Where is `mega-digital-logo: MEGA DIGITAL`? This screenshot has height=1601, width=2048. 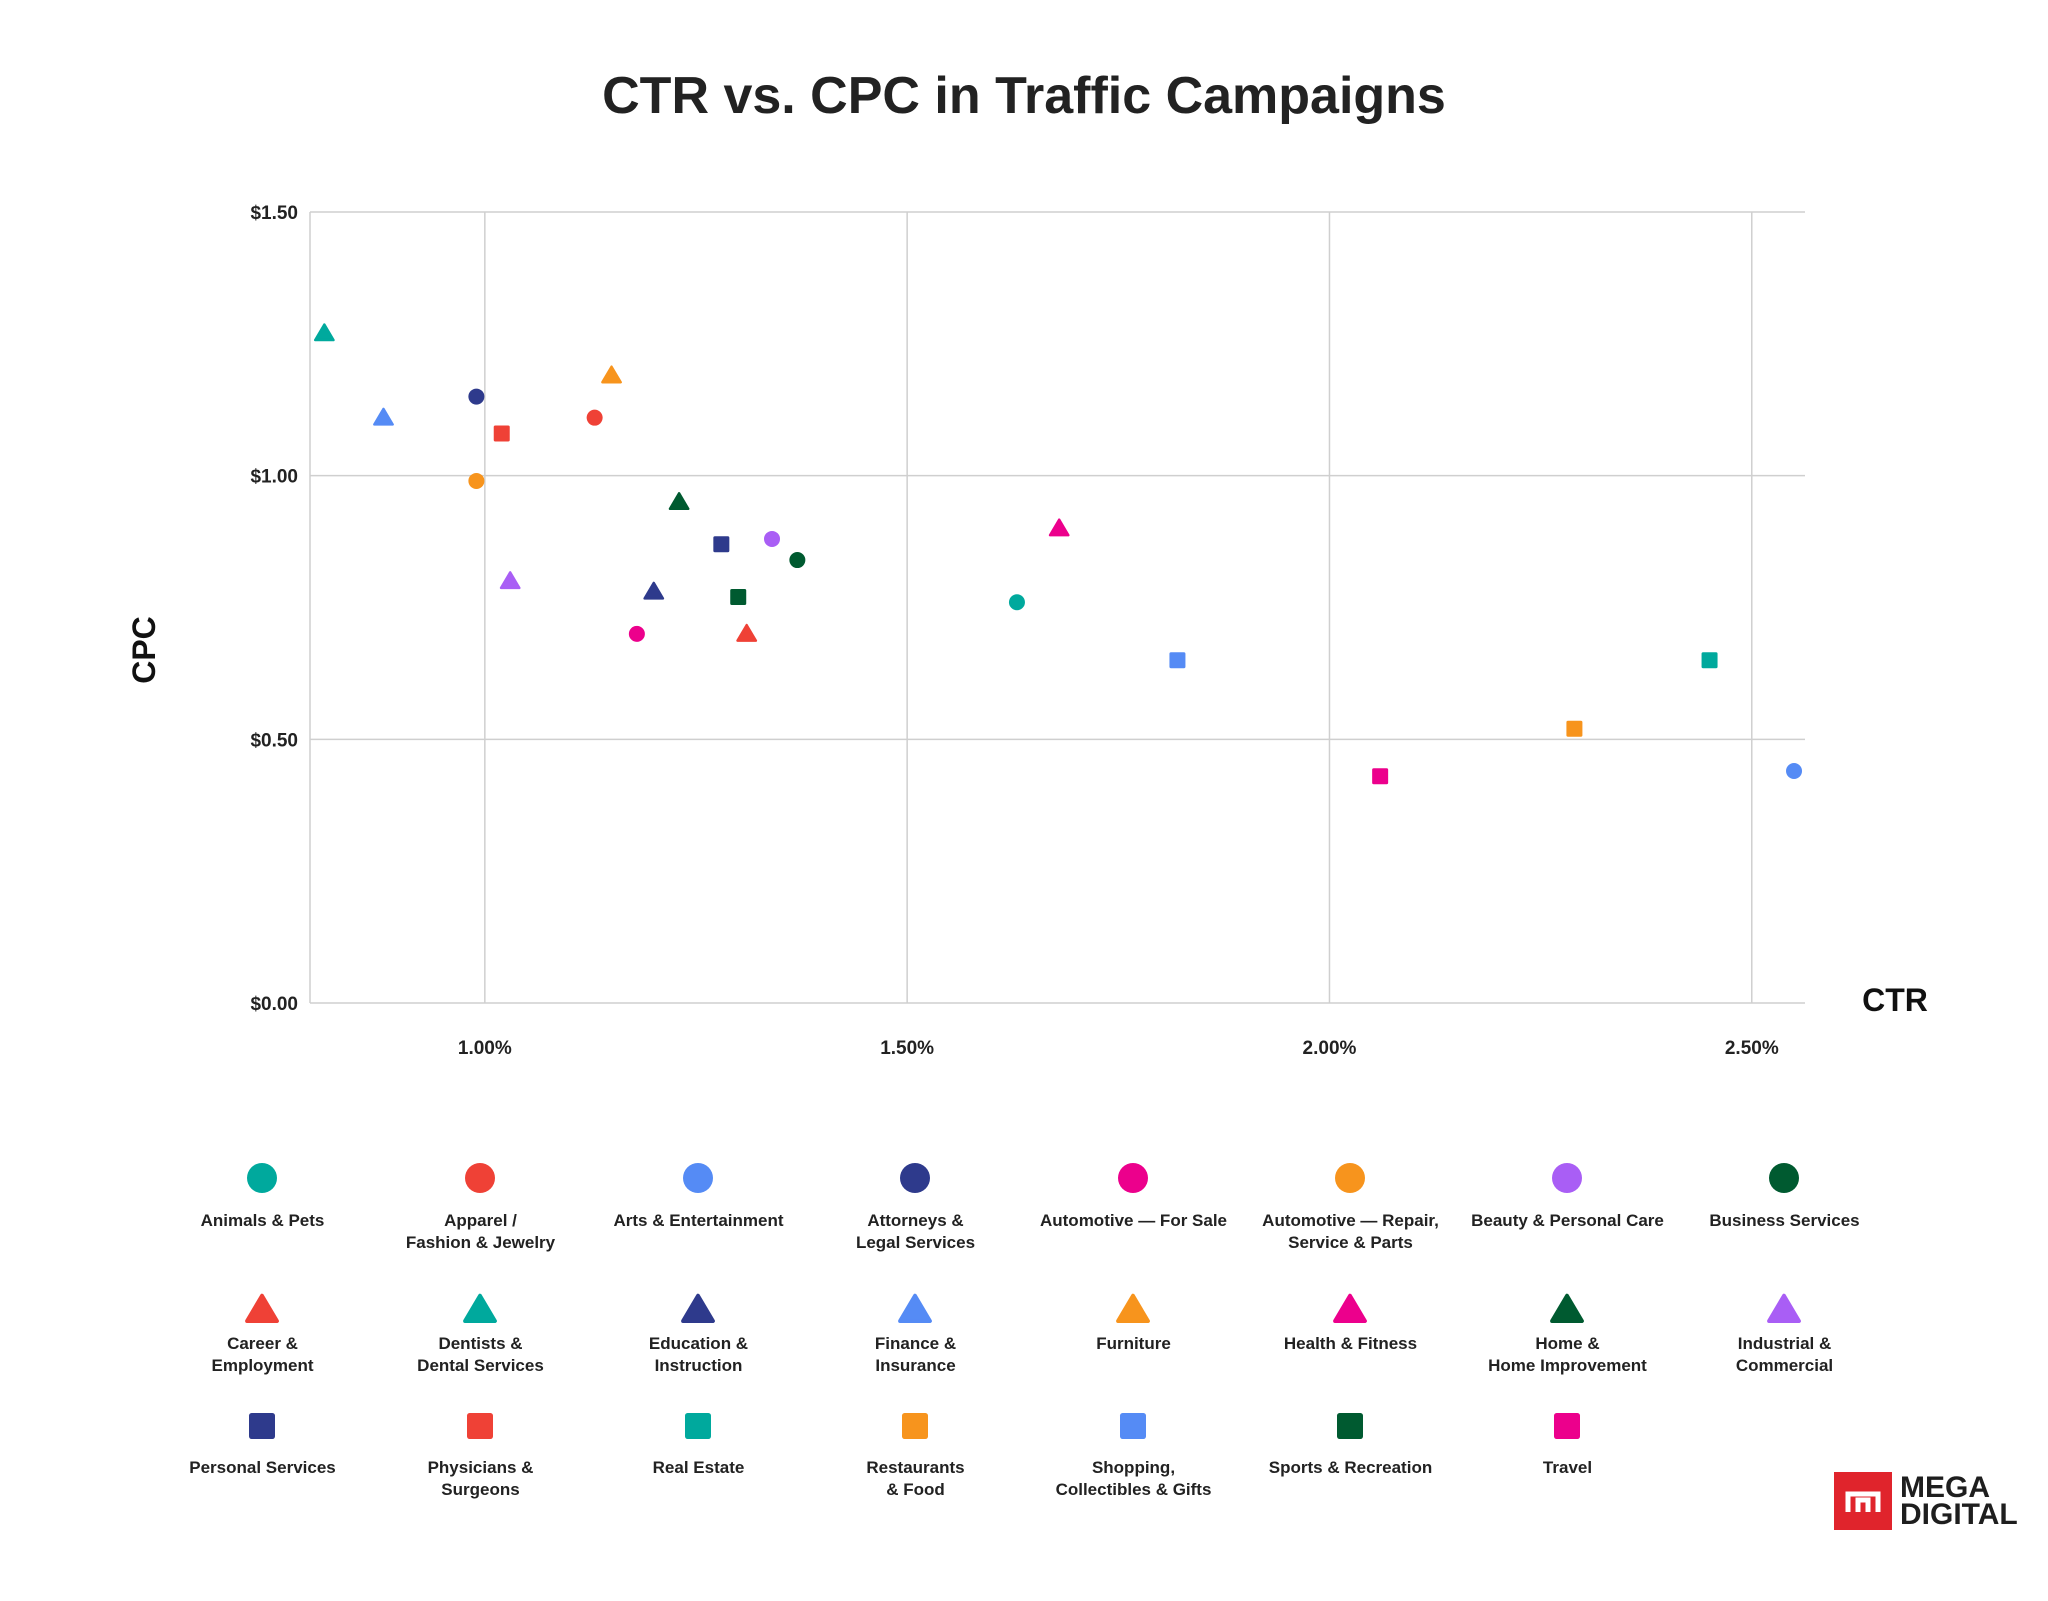 mega-digital-logo: MEGA DIGITAL is located at coordinates (1926, 1501).